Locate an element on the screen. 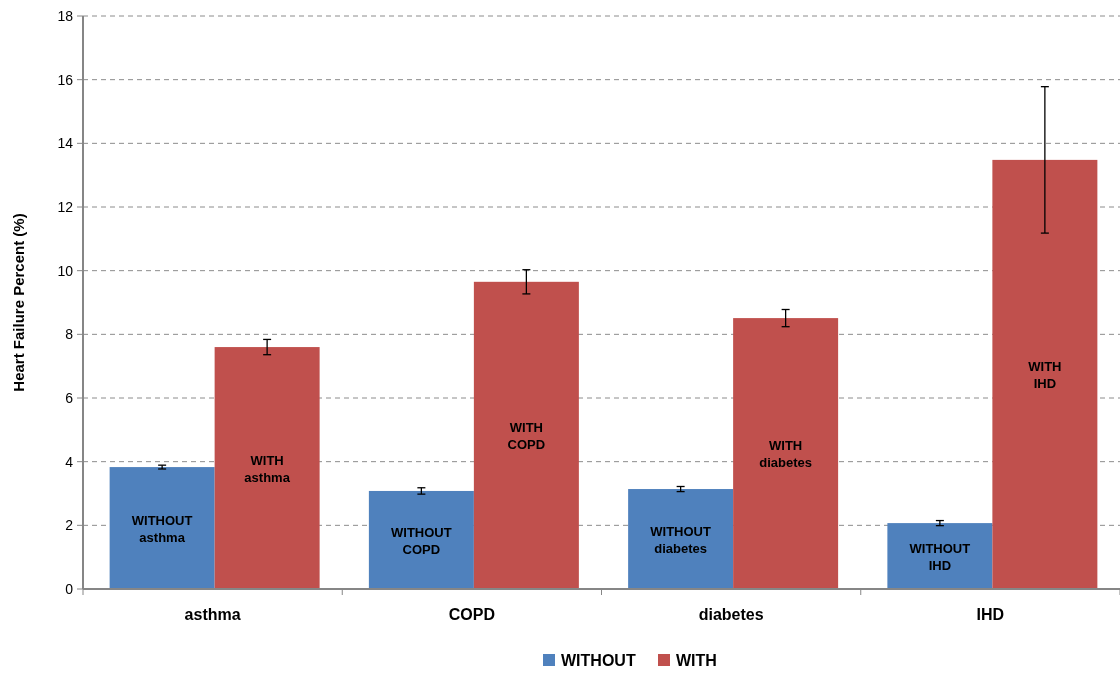 The image size is (1120, 677). annotation: WITH diabetes is located at coordinates (785, 454).